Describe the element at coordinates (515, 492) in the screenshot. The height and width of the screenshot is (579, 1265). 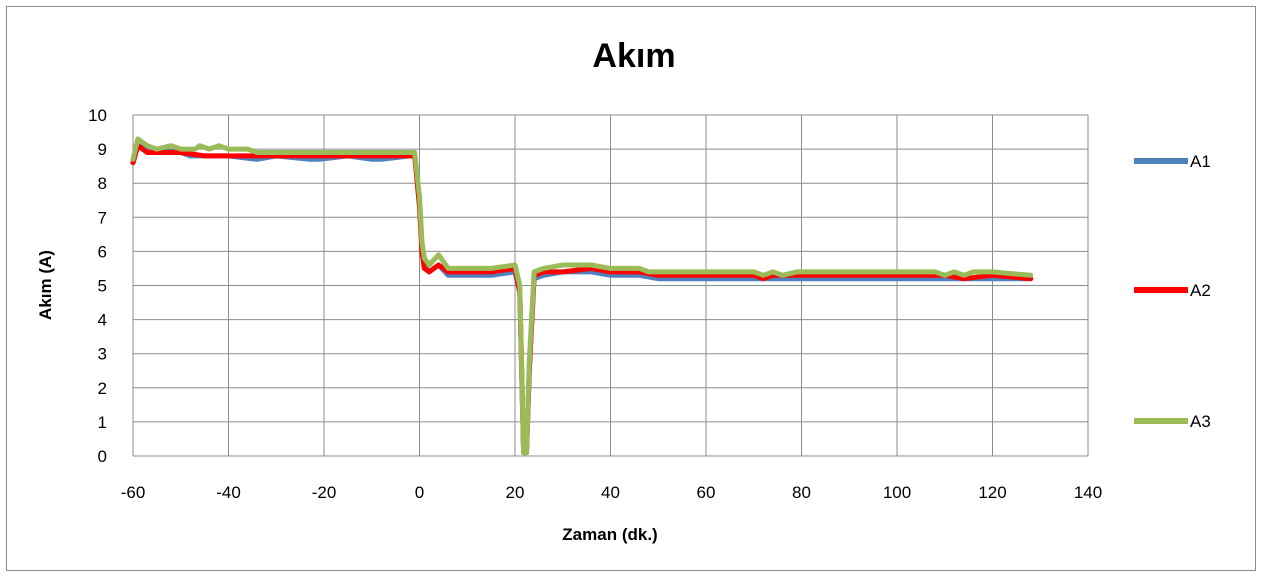
I see `x-tick-label: 20` at that location.